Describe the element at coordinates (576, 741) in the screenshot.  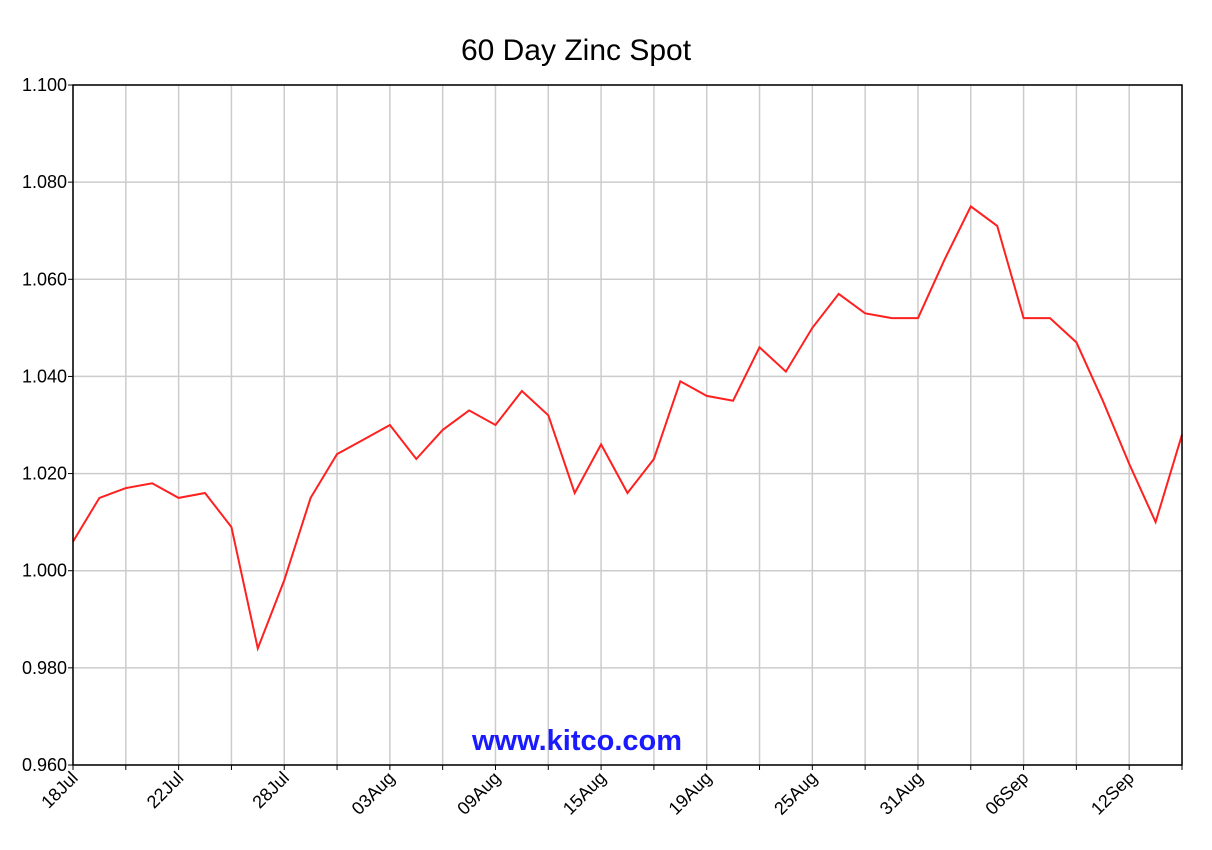
I see `watermark: www.kitco.com` at that location.